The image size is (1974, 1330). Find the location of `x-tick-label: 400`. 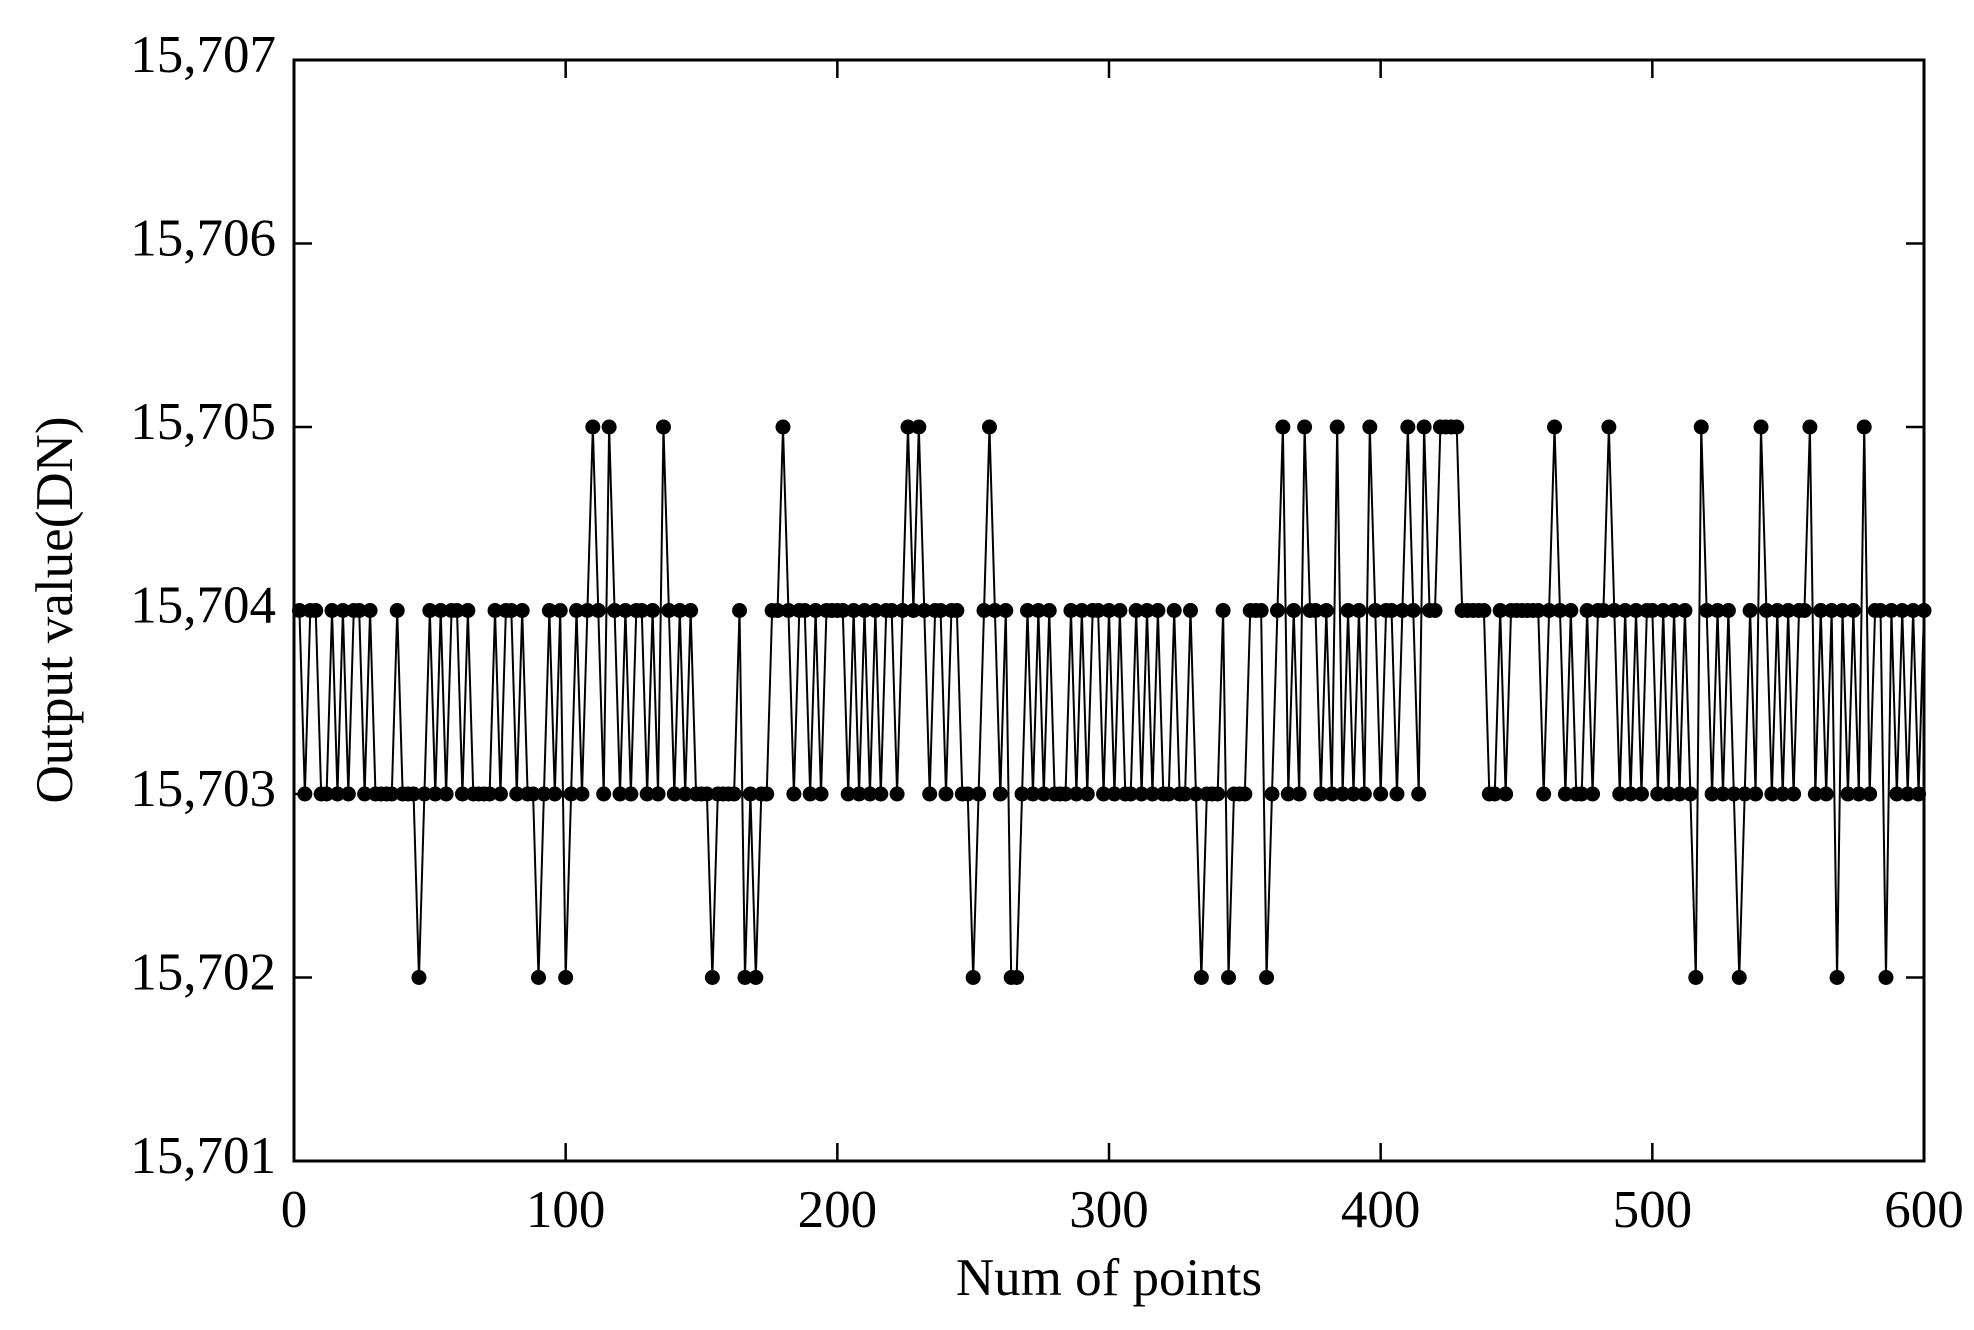

x-tick-label: 400 is located at coordinates (1381, 1210).